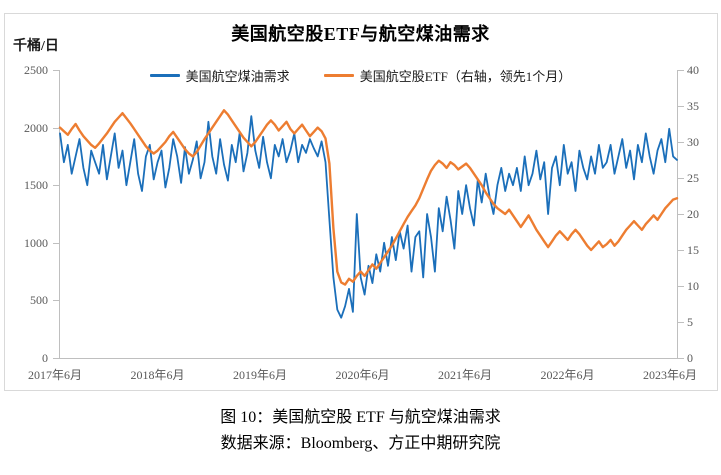  What do you see at coordinates (360, 34) in the screenshot?
I see `chart-title: 美国航空股ETF与航空煤油需求` at bounding box center [360, 34].